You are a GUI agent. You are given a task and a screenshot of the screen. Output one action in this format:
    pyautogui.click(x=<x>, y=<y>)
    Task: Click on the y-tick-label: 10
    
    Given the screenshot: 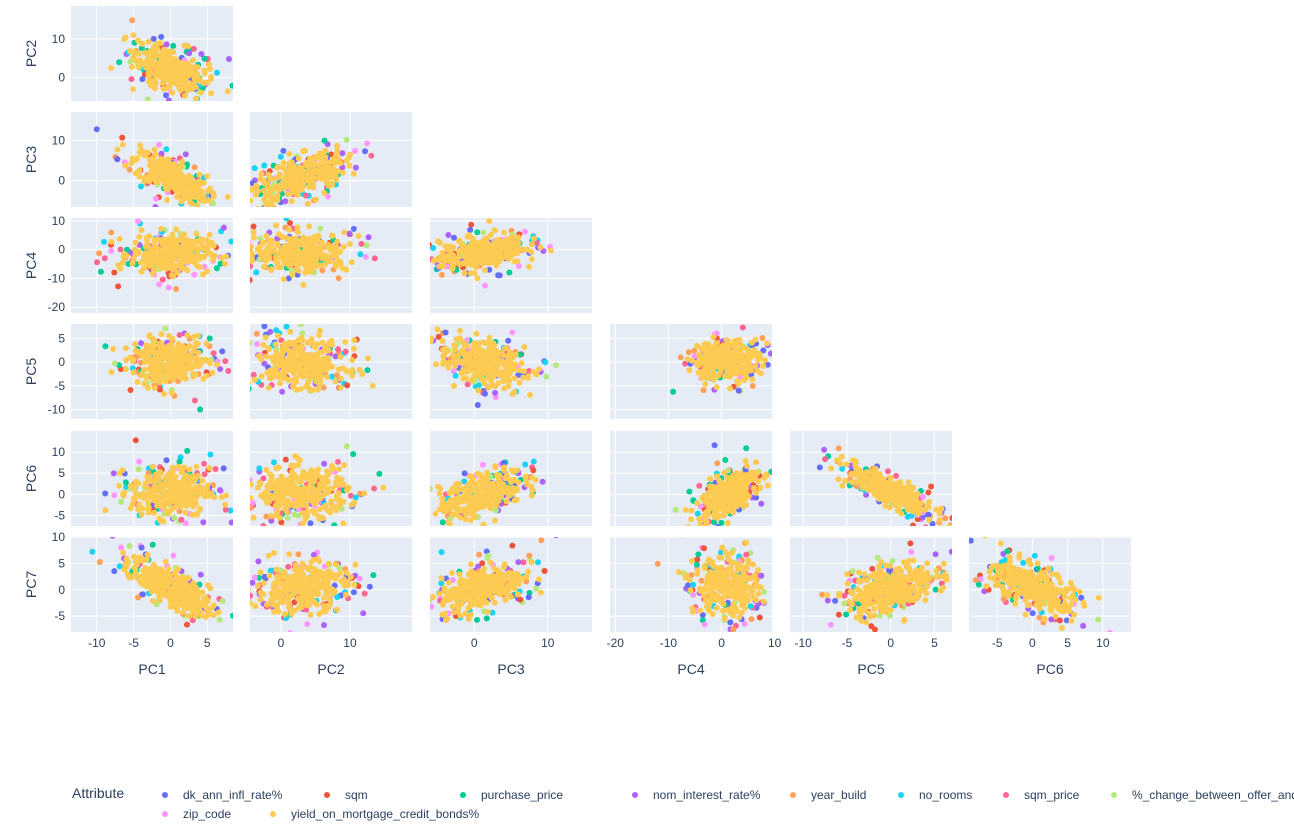 What is the action you would take?
    pyautogui.click(x=59, y=140)
    